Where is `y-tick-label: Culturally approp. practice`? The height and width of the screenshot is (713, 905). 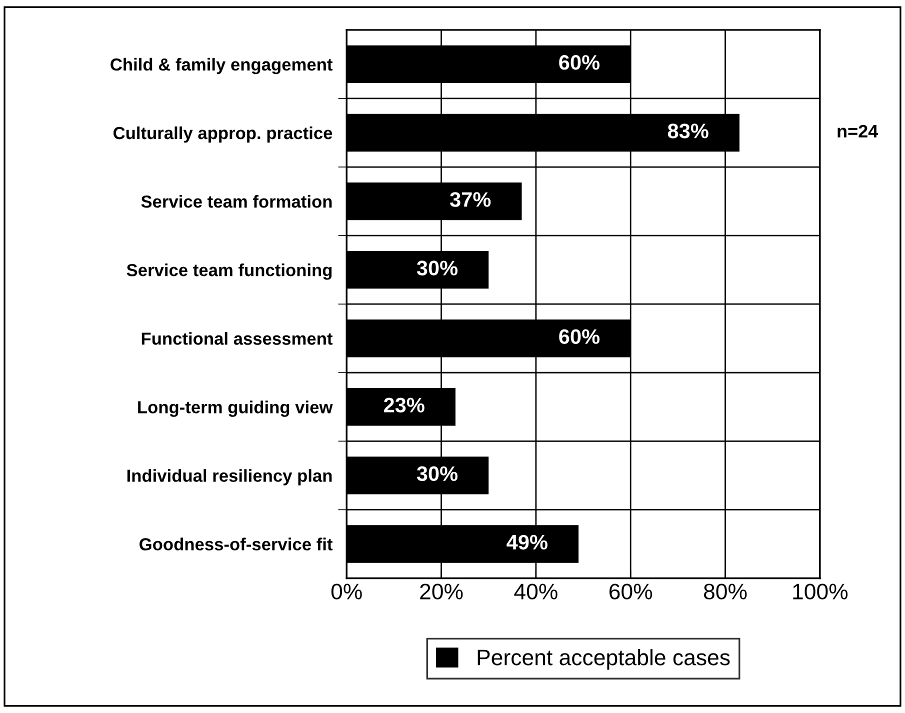
y-tick-label: Culturally approp. practice is located at coordinates (223, 134).